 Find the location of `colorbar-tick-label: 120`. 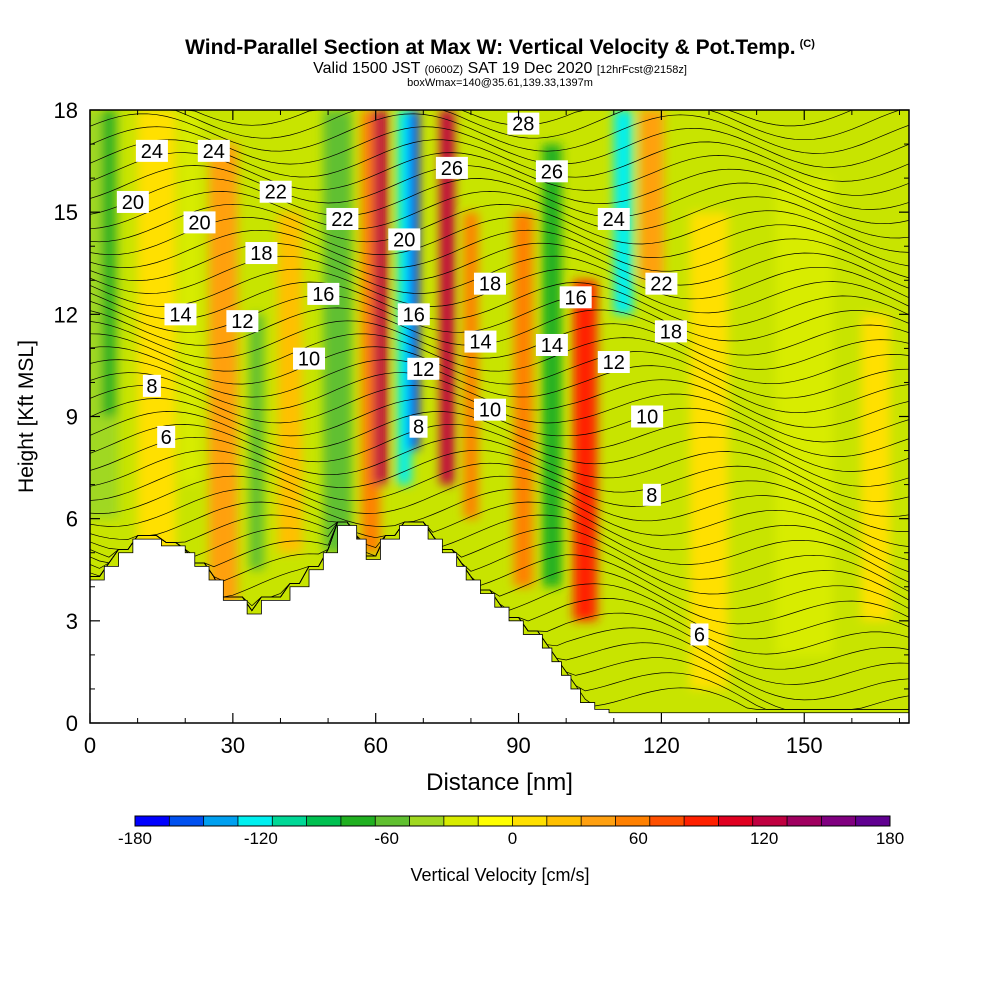

colorbar-tick-label: 120 is located at coordinates (764, 838).